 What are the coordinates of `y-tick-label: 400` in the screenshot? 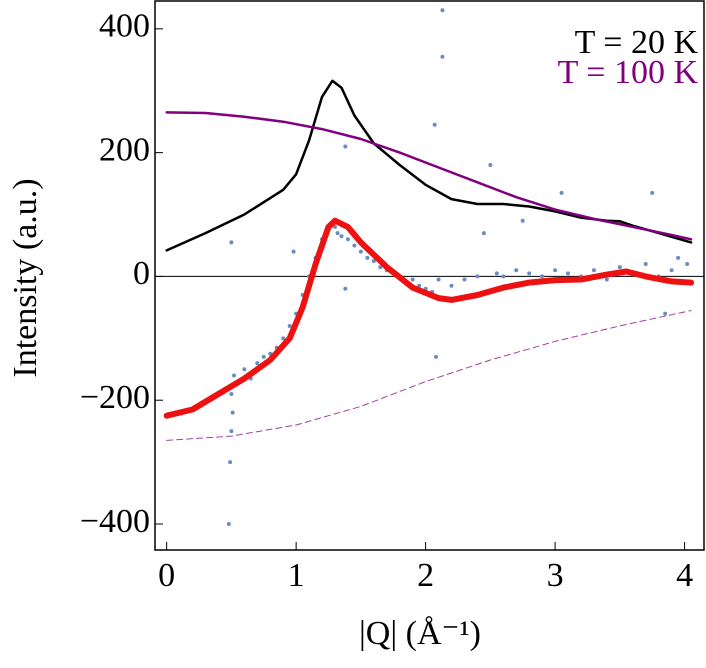 It's located at (124, 26).